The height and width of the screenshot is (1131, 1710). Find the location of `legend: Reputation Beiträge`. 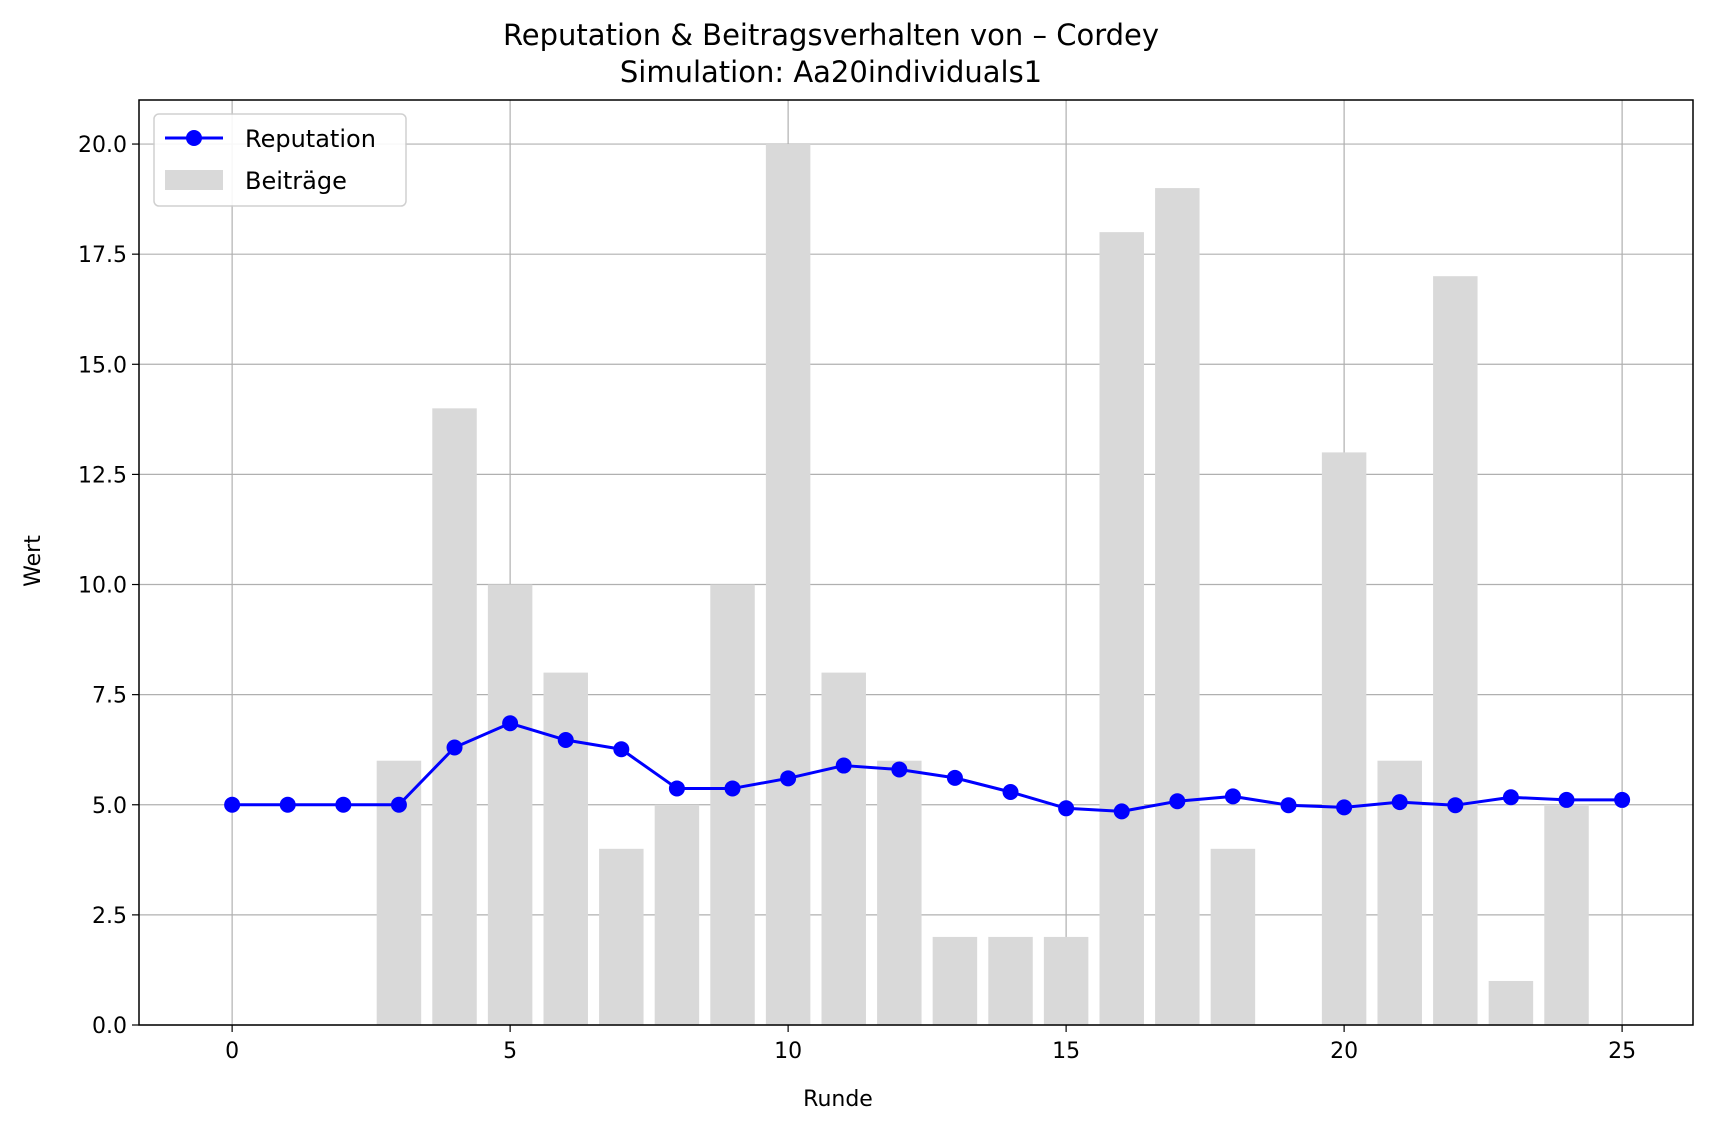

legend: Reputation Beiträge is located at coordinates (280, 160).